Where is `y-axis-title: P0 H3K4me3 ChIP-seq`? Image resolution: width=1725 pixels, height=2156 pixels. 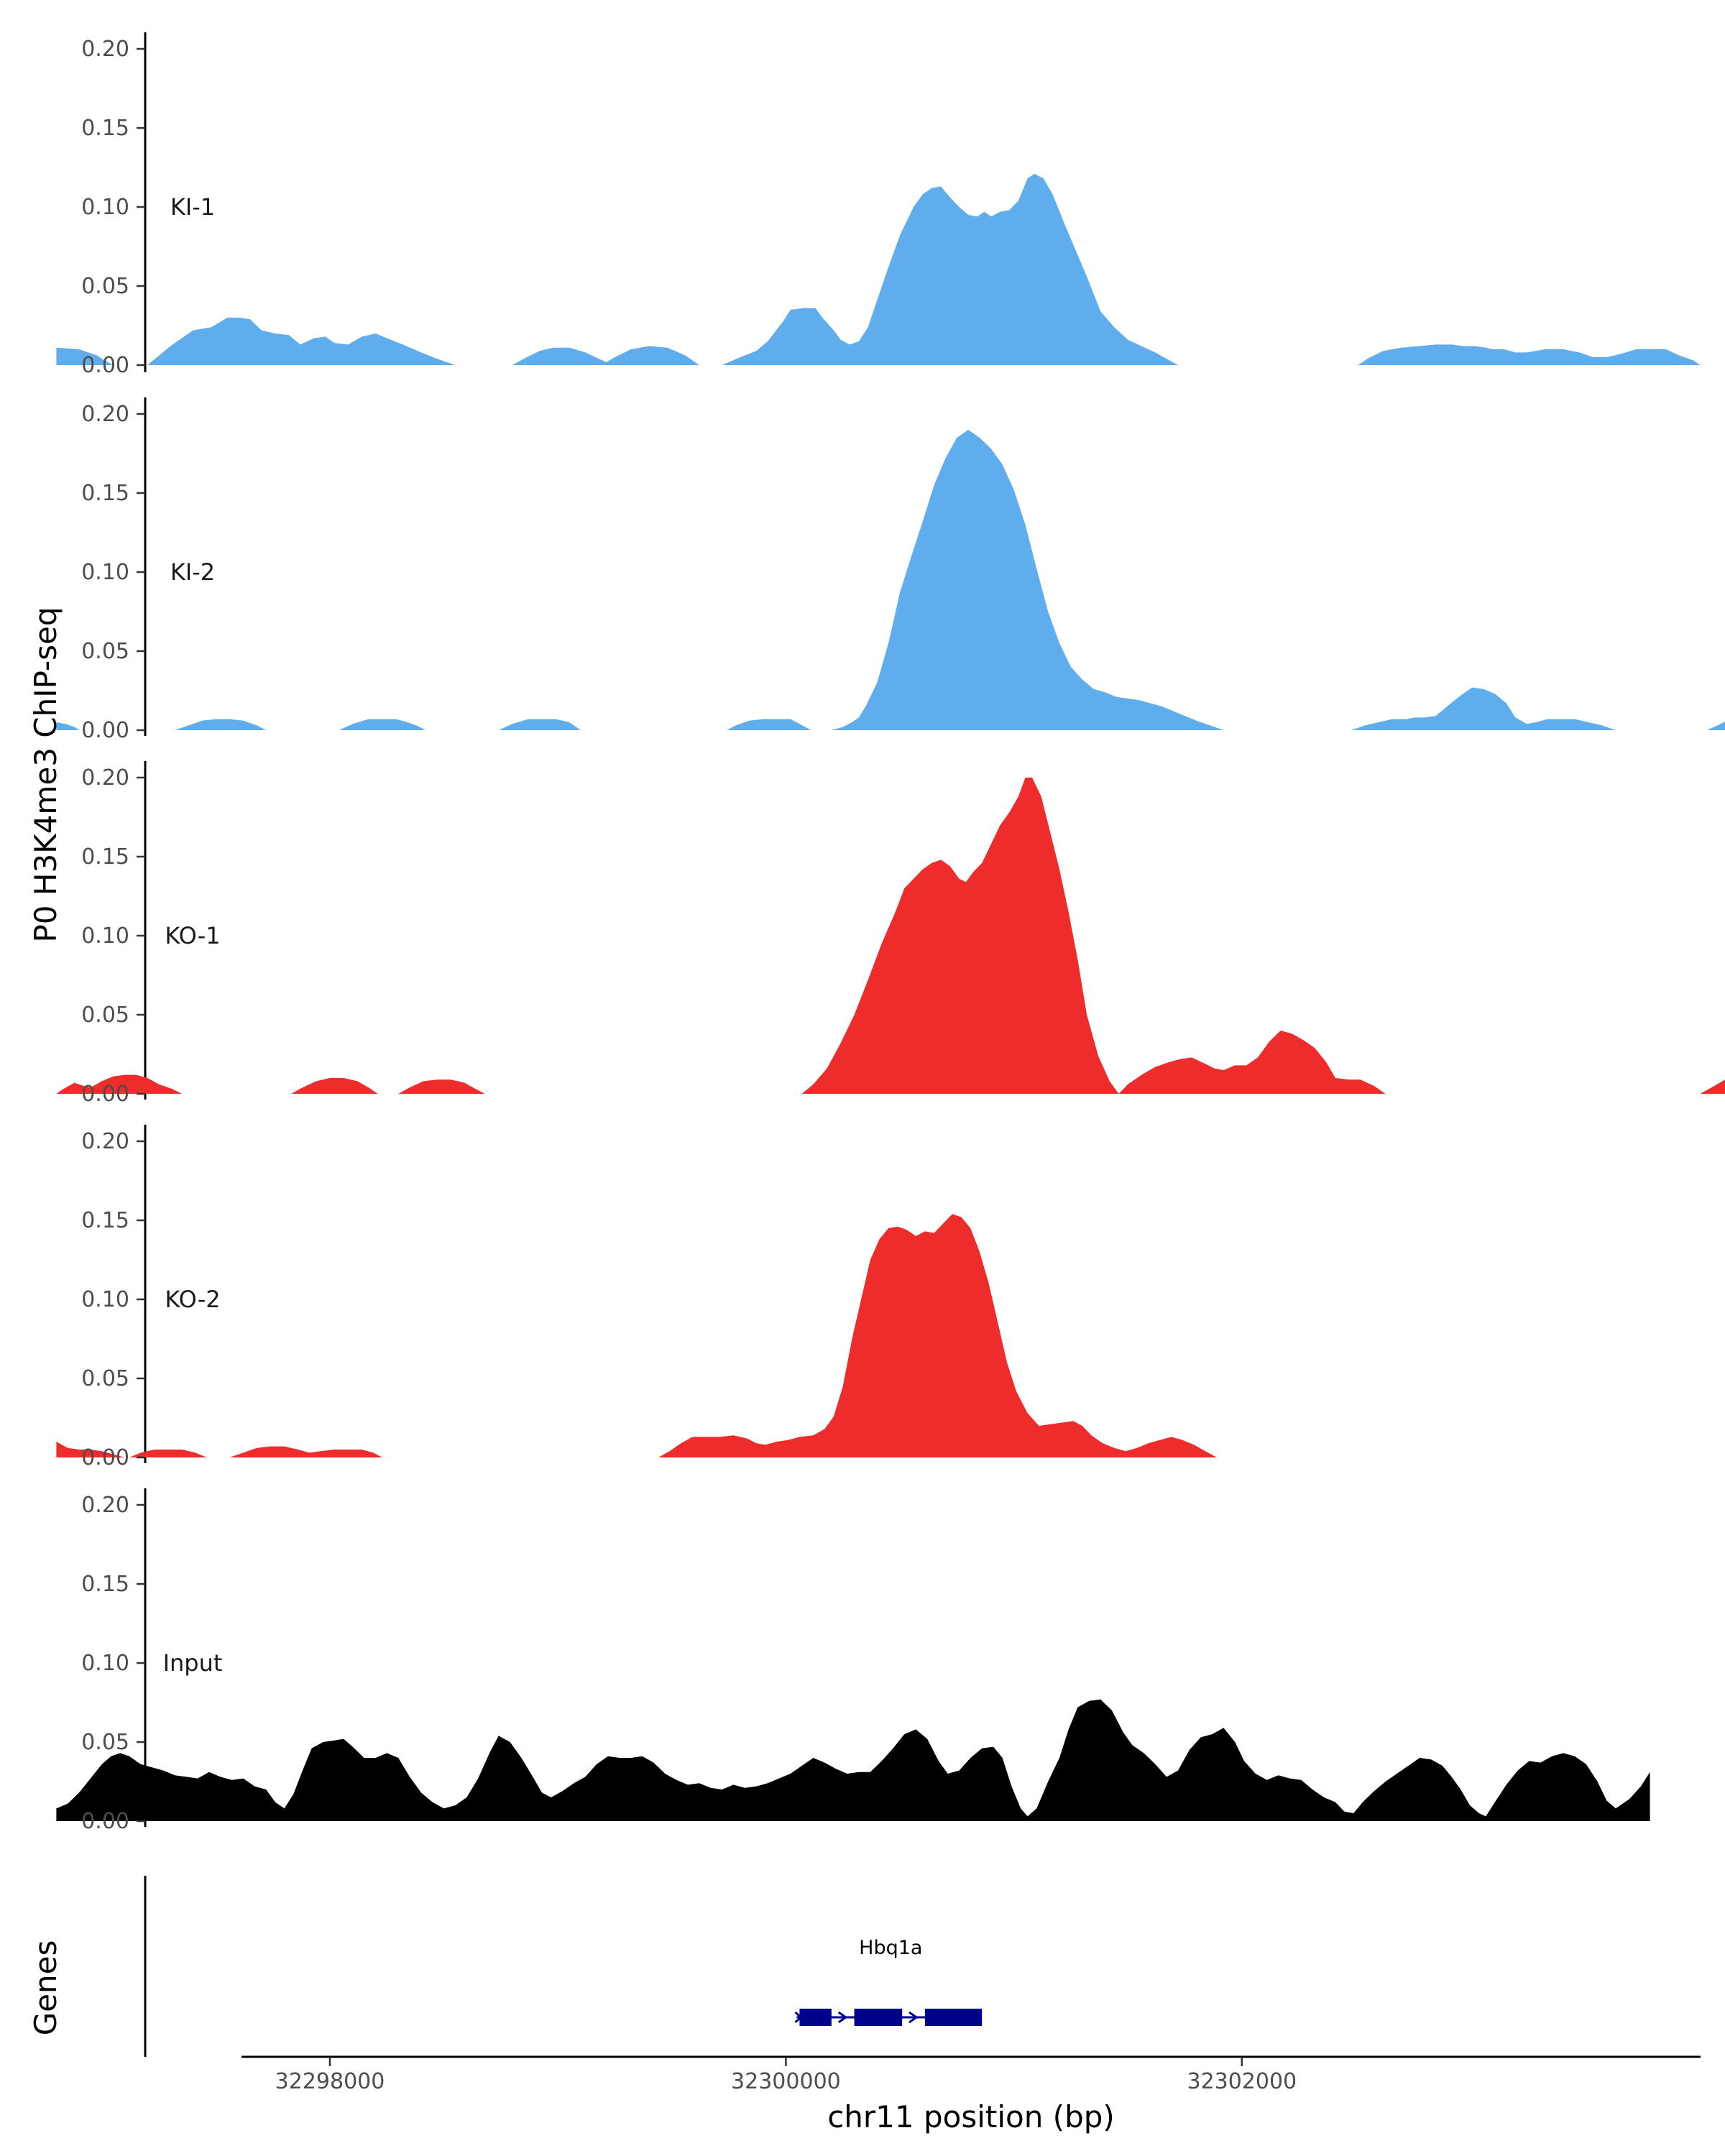
y-axis-title: P0 H3K4me3 ChIP-seq is located at coordinates (45, 774).